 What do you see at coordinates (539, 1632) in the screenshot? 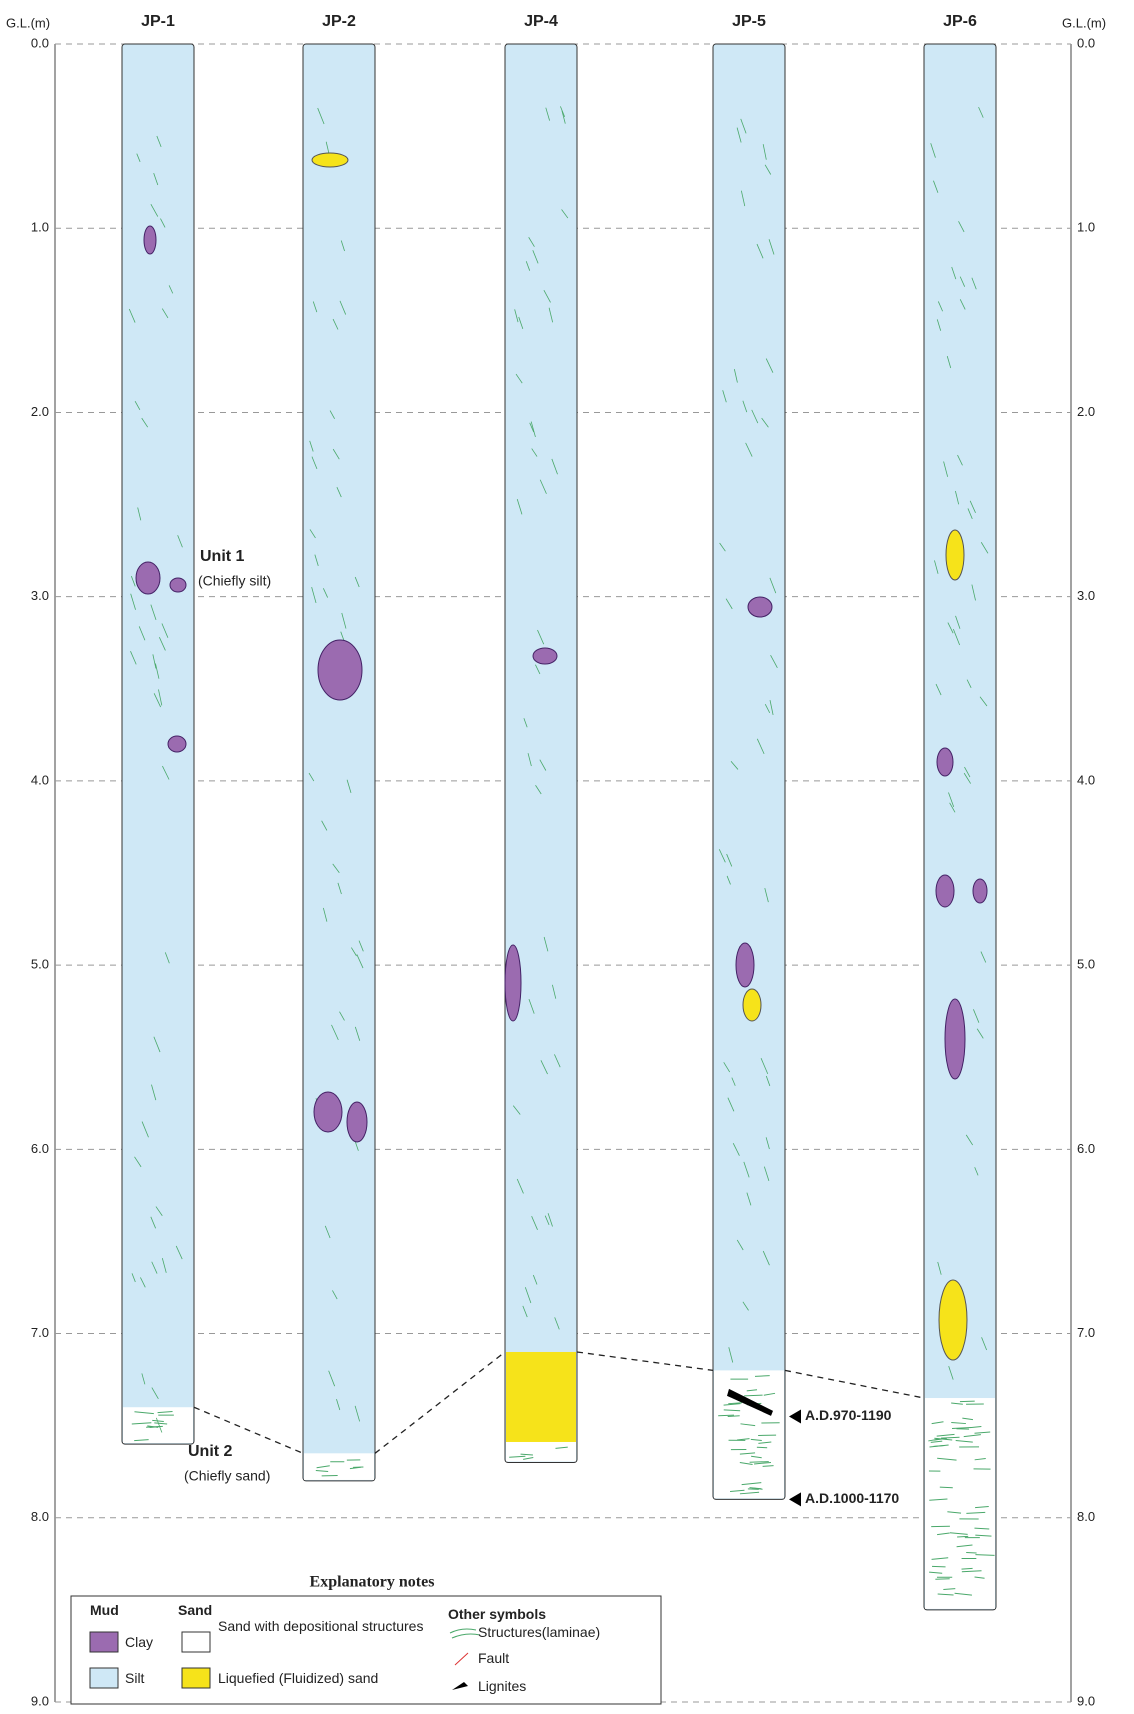
I see `legend-item: Structures(laminae)` at bounding box center [539, 1632].